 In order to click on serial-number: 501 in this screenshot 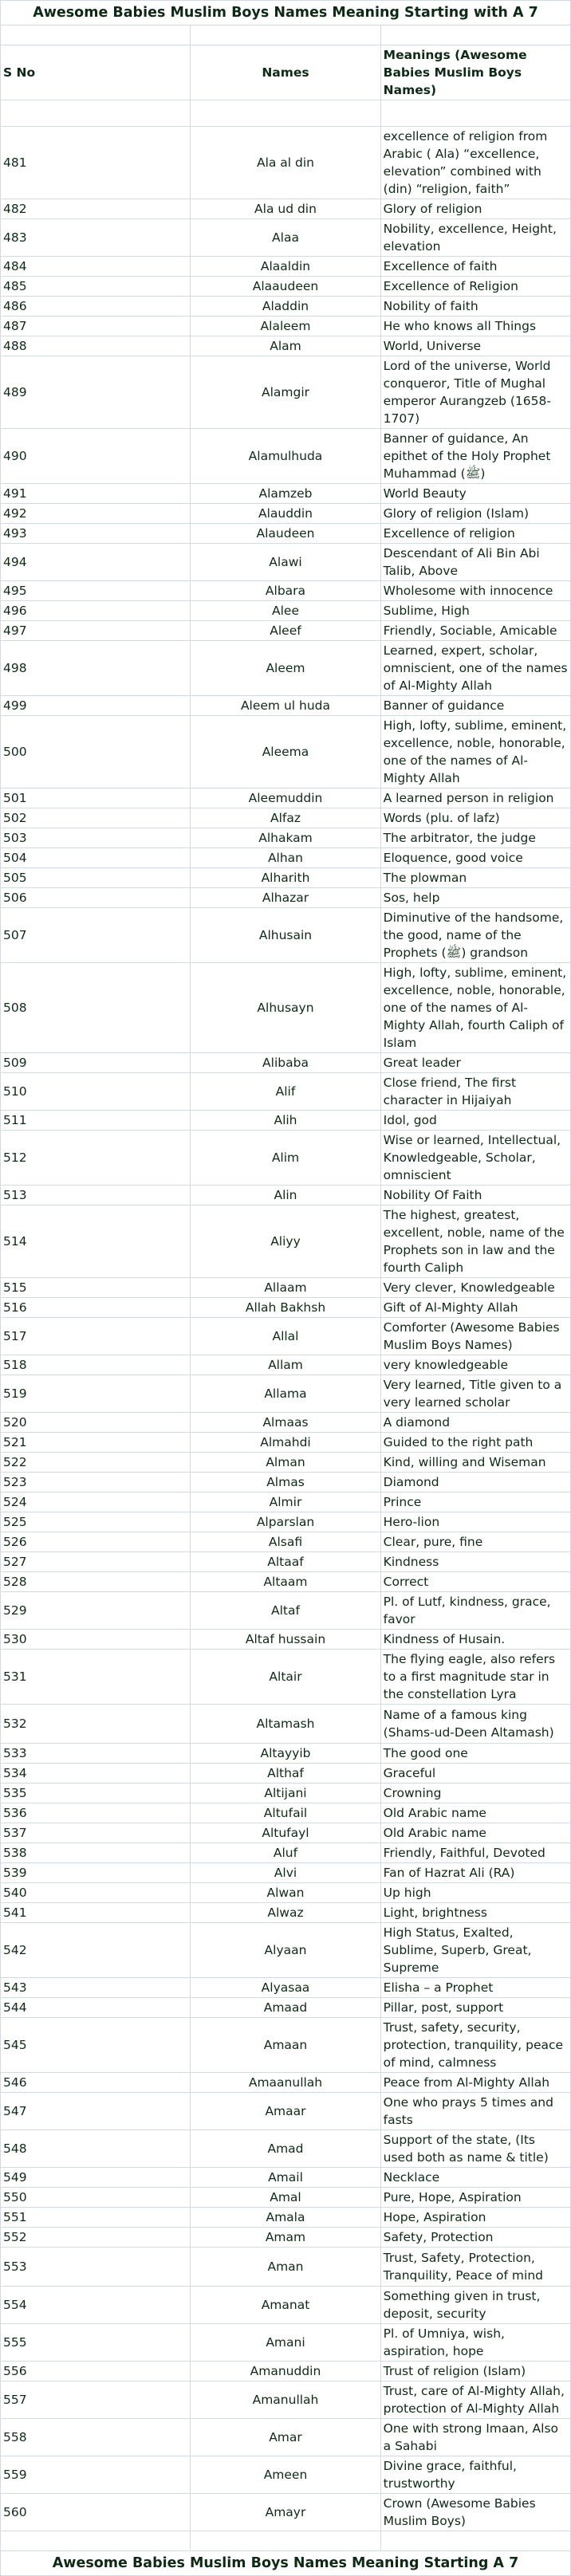, I will do `click(95, 798)`.